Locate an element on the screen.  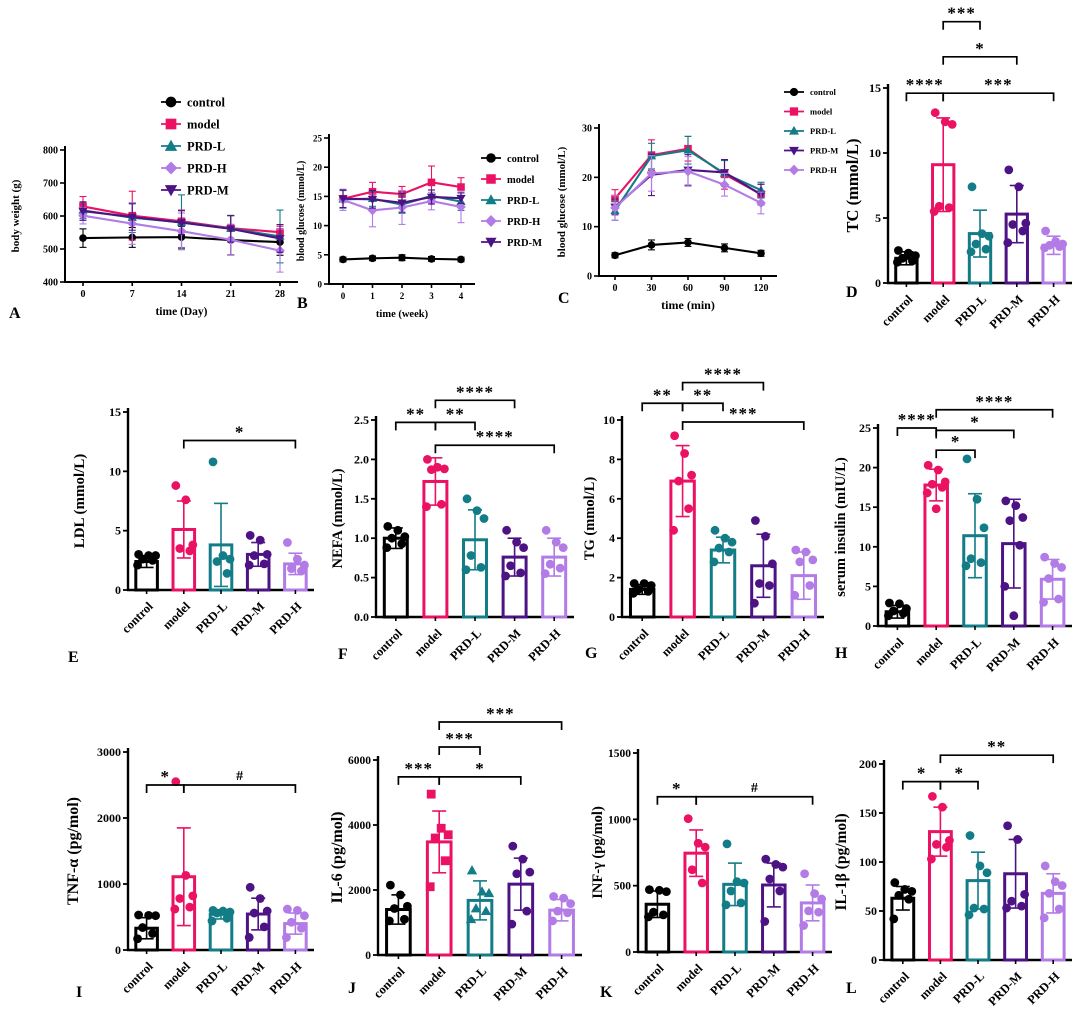
svg-text: K is located at coordinates (606, 992).